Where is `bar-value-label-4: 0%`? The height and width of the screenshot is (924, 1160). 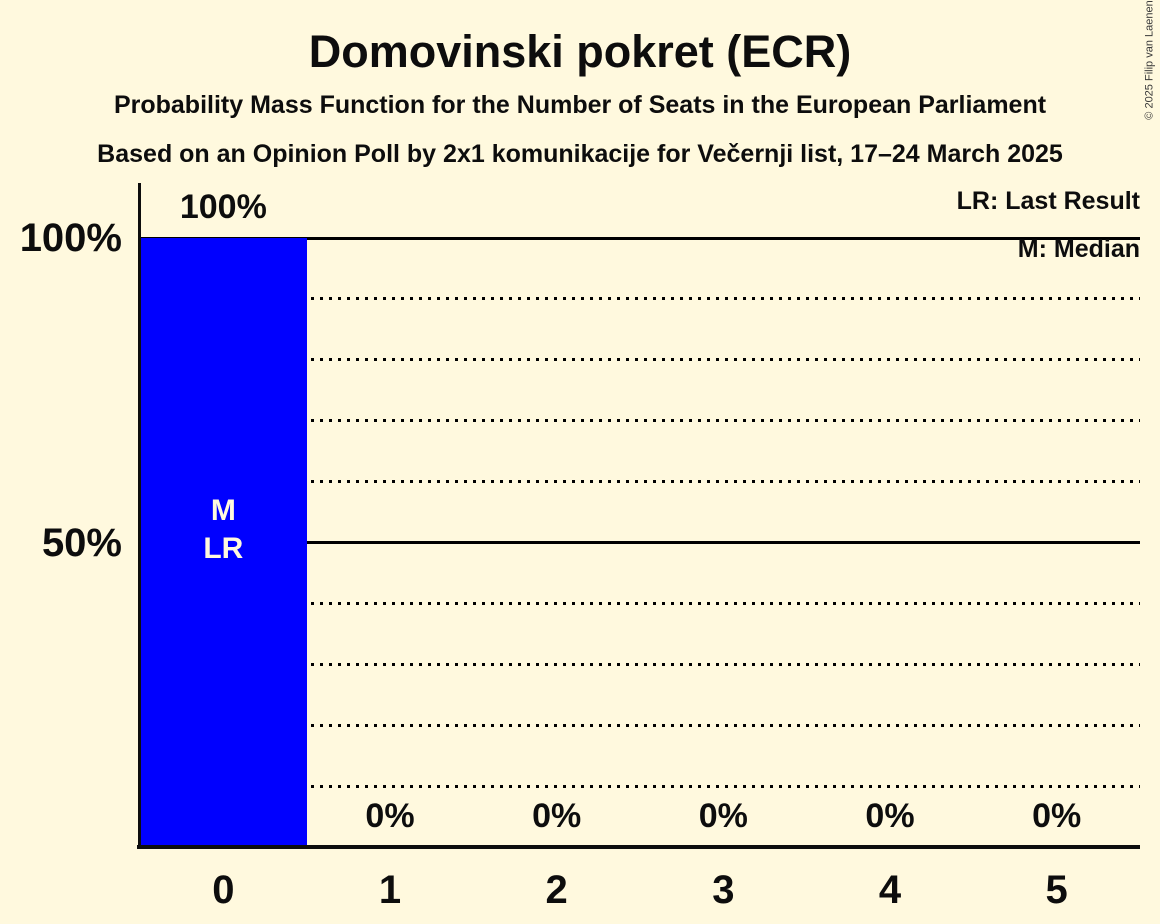
bar-value-label-4: 0% is located at coordinates (890, 816).